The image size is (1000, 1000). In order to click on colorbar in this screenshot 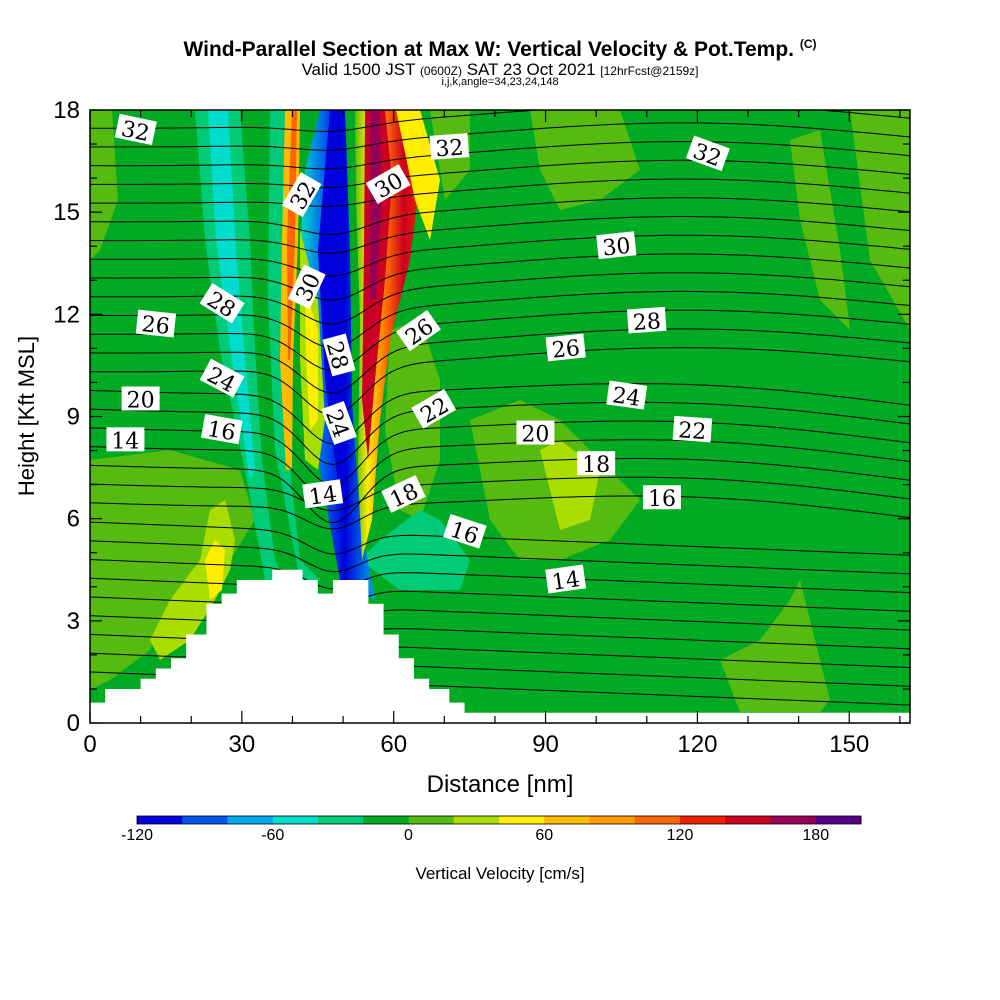, I will do `click(499, 820)`.